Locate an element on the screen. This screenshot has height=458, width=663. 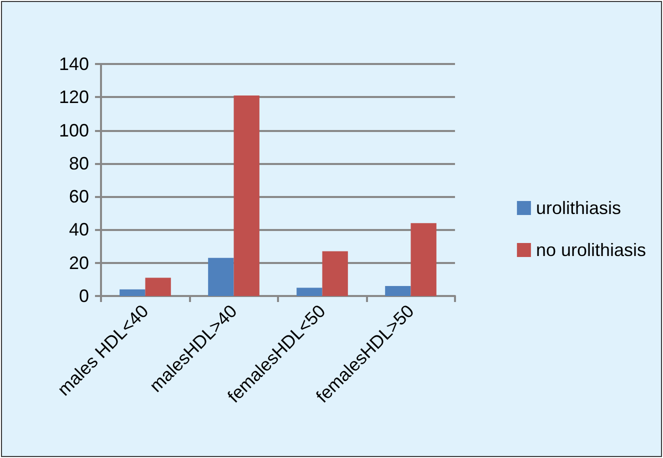
y-tick-label: 140 is located at coordinates (73, 64).